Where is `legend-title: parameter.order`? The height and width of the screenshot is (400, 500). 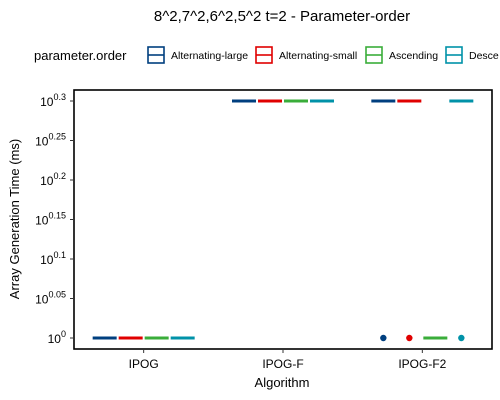 legend-title: parameter.order is located at coordinates (80, 55).